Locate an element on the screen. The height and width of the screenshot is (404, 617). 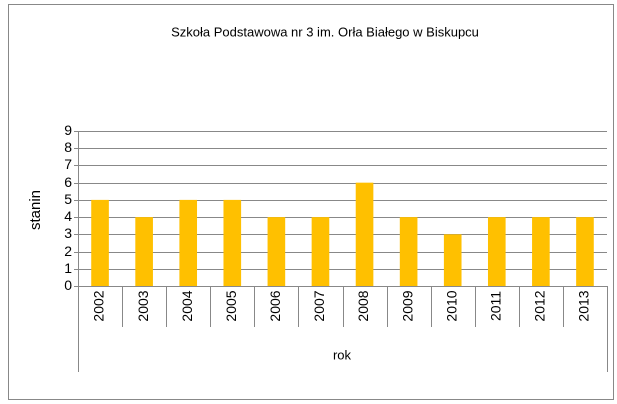
y-tick-label: 7 is located at coordinates (68, 164).